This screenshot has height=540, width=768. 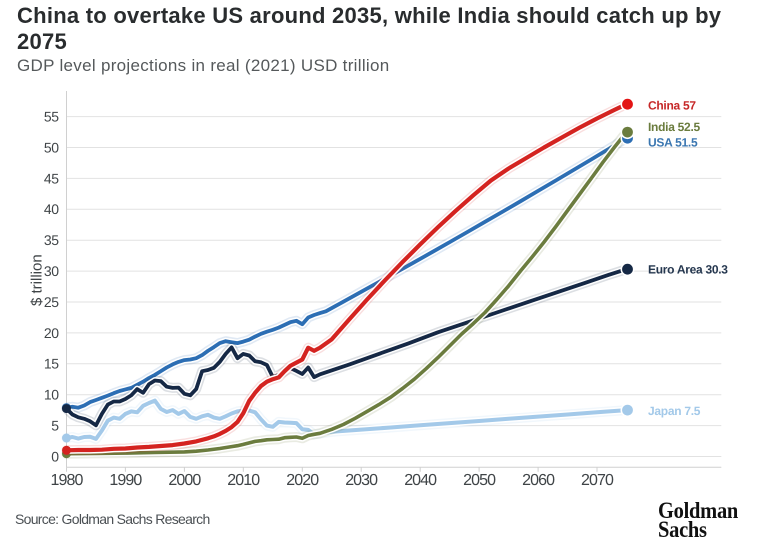 I want to click on svg-text: 2050, so click(x=479, y=480).